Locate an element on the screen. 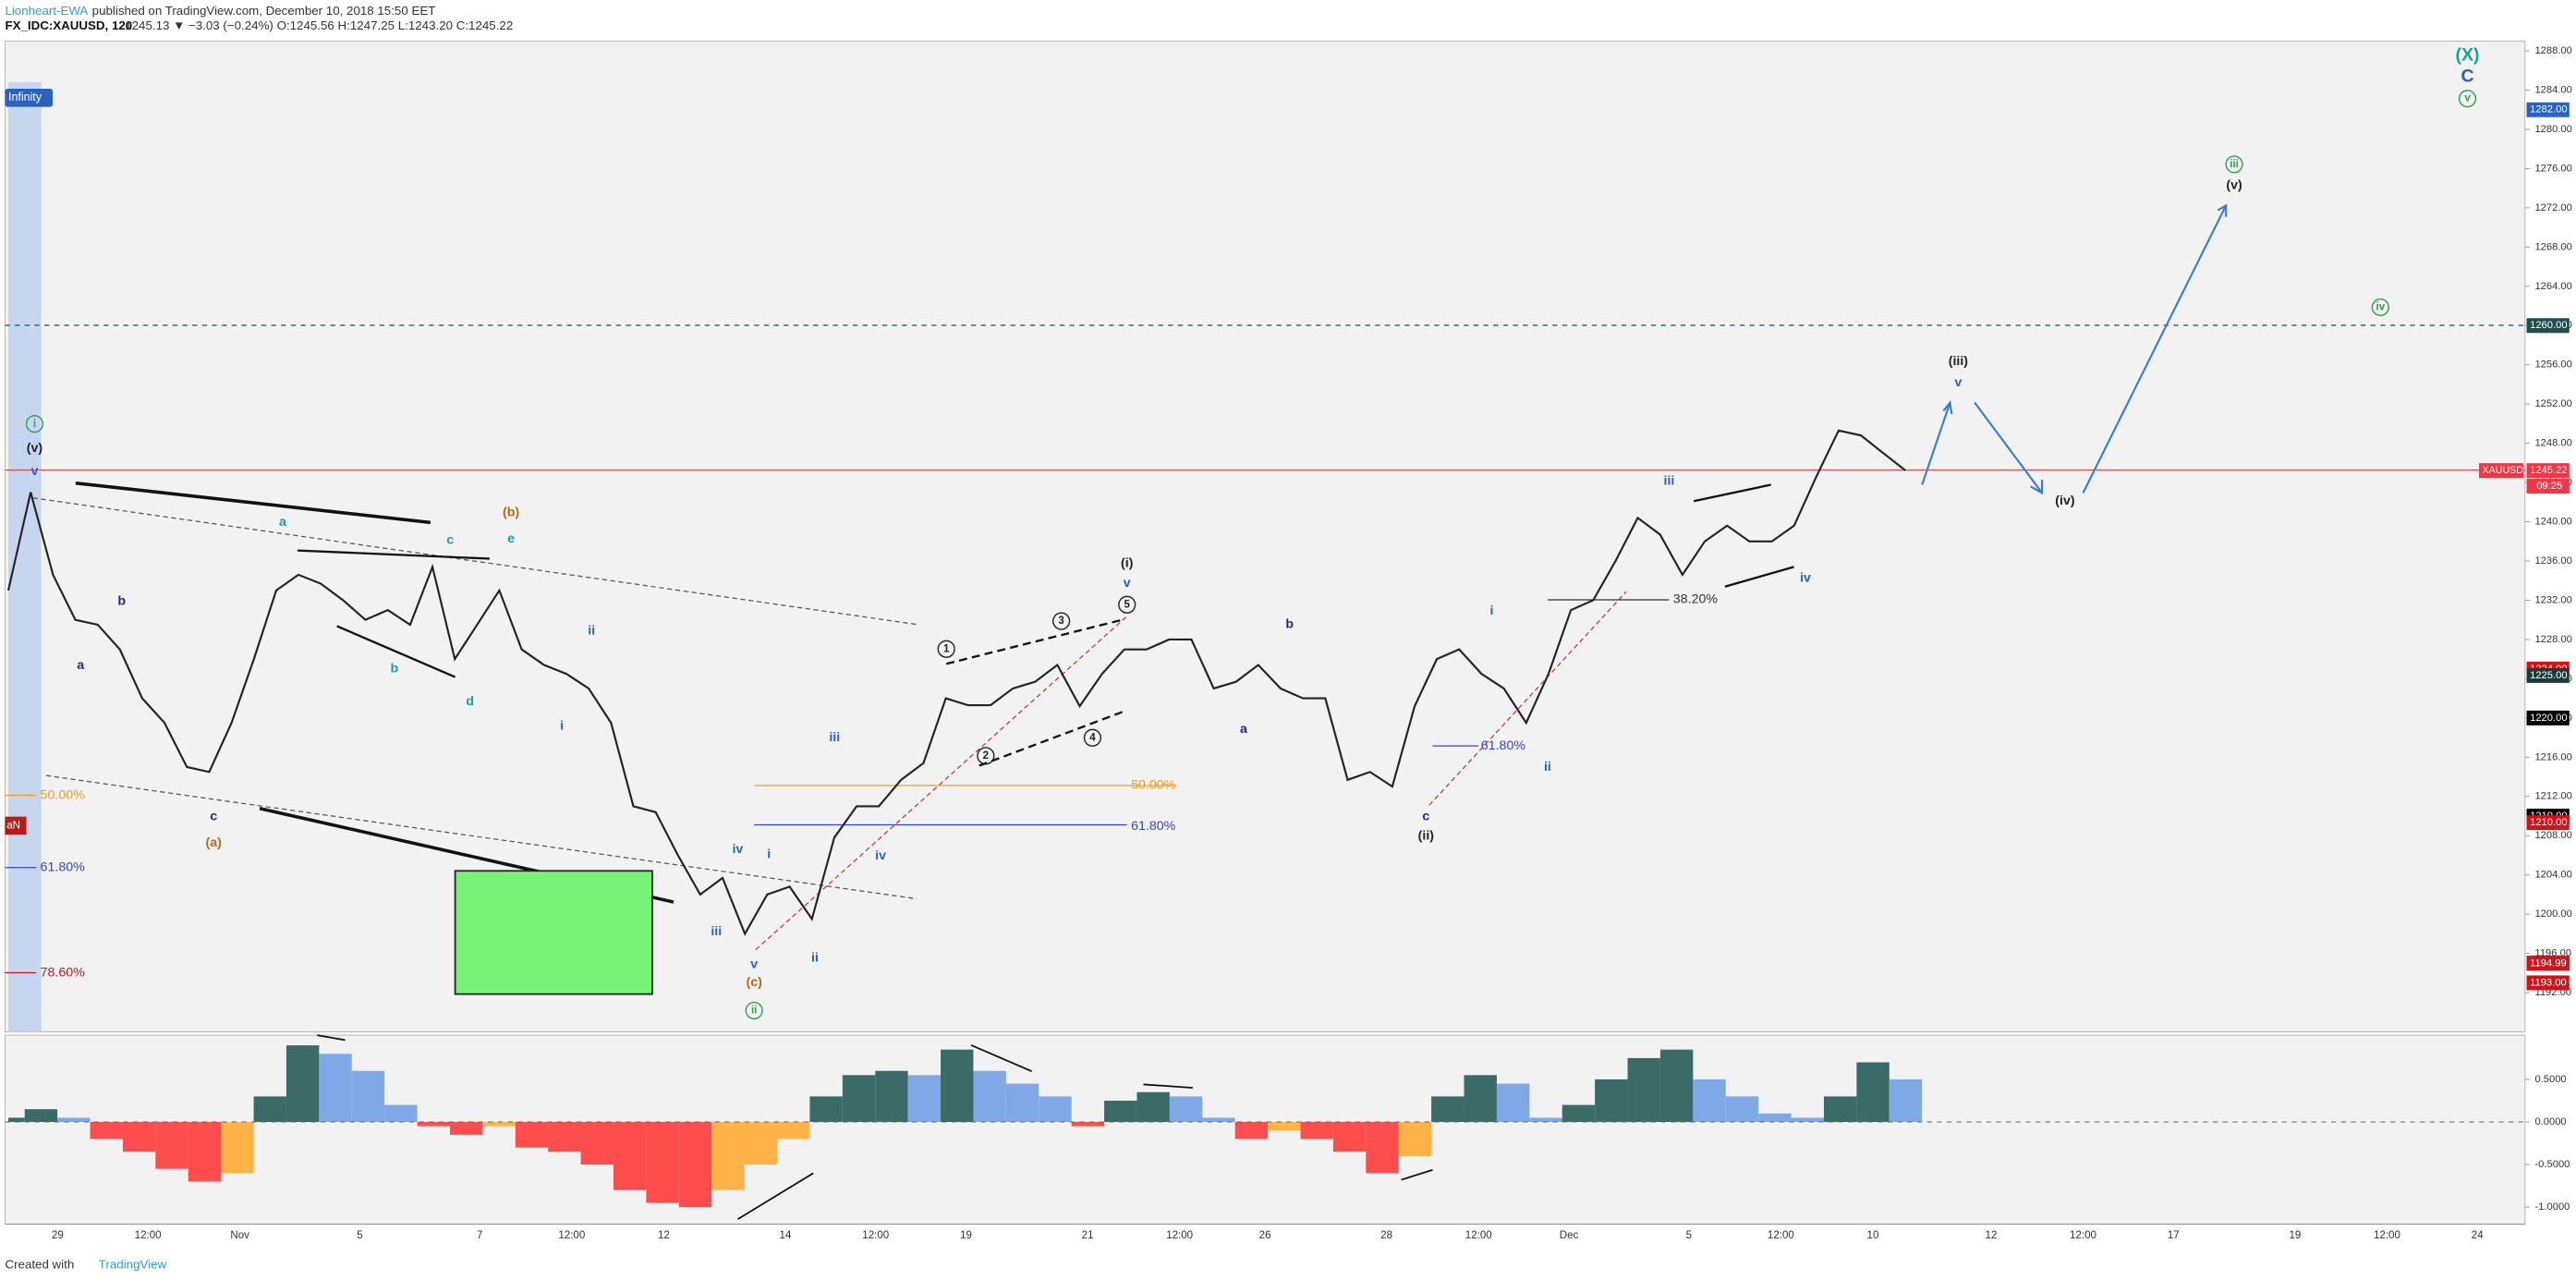 The width and height of the screenshot is (2576, 1280). symbol: FX_IDC:XAUUSD, 120 is located at coordinates (68, 25).